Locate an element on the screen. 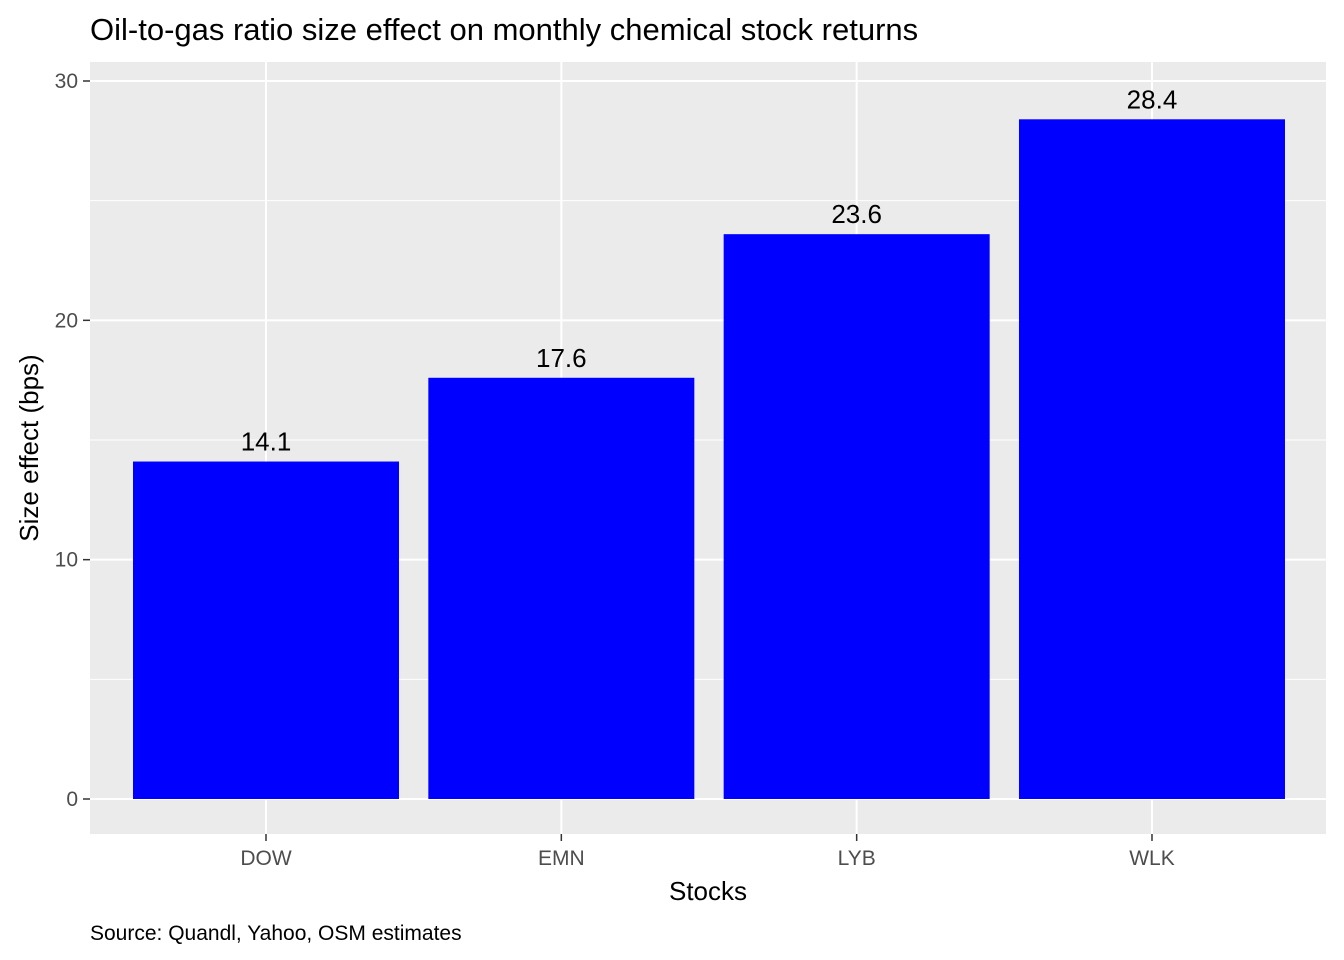  bar-dow is located at coordinates (266, 630).